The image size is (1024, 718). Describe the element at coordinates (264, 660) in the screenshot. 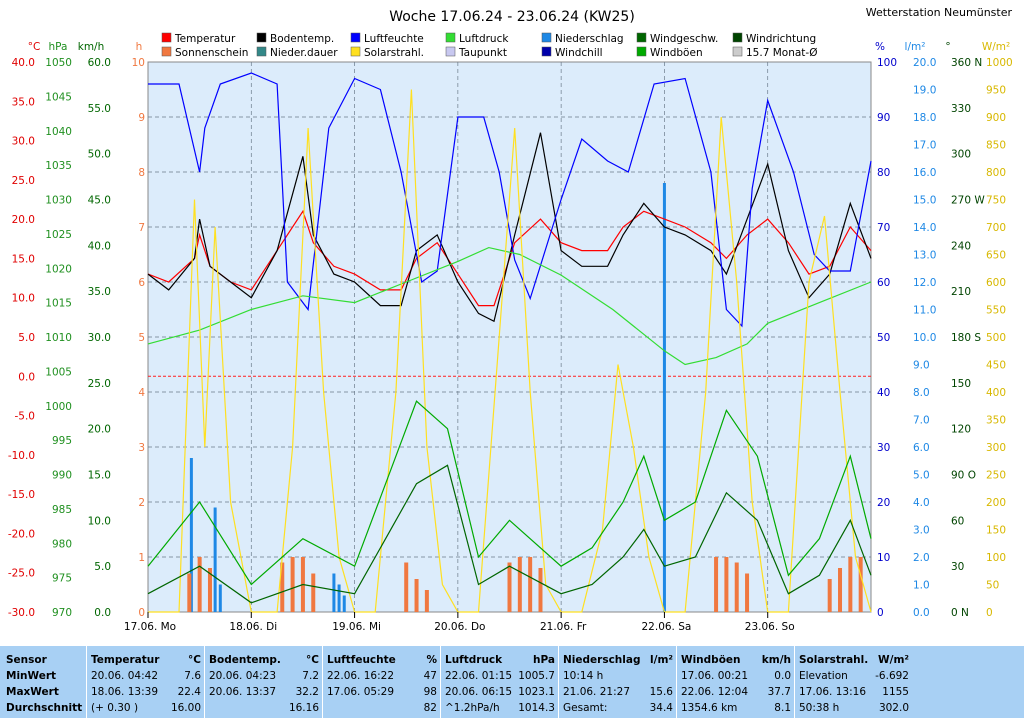

I see `stats-row: Bodentemp. °C` at that location.